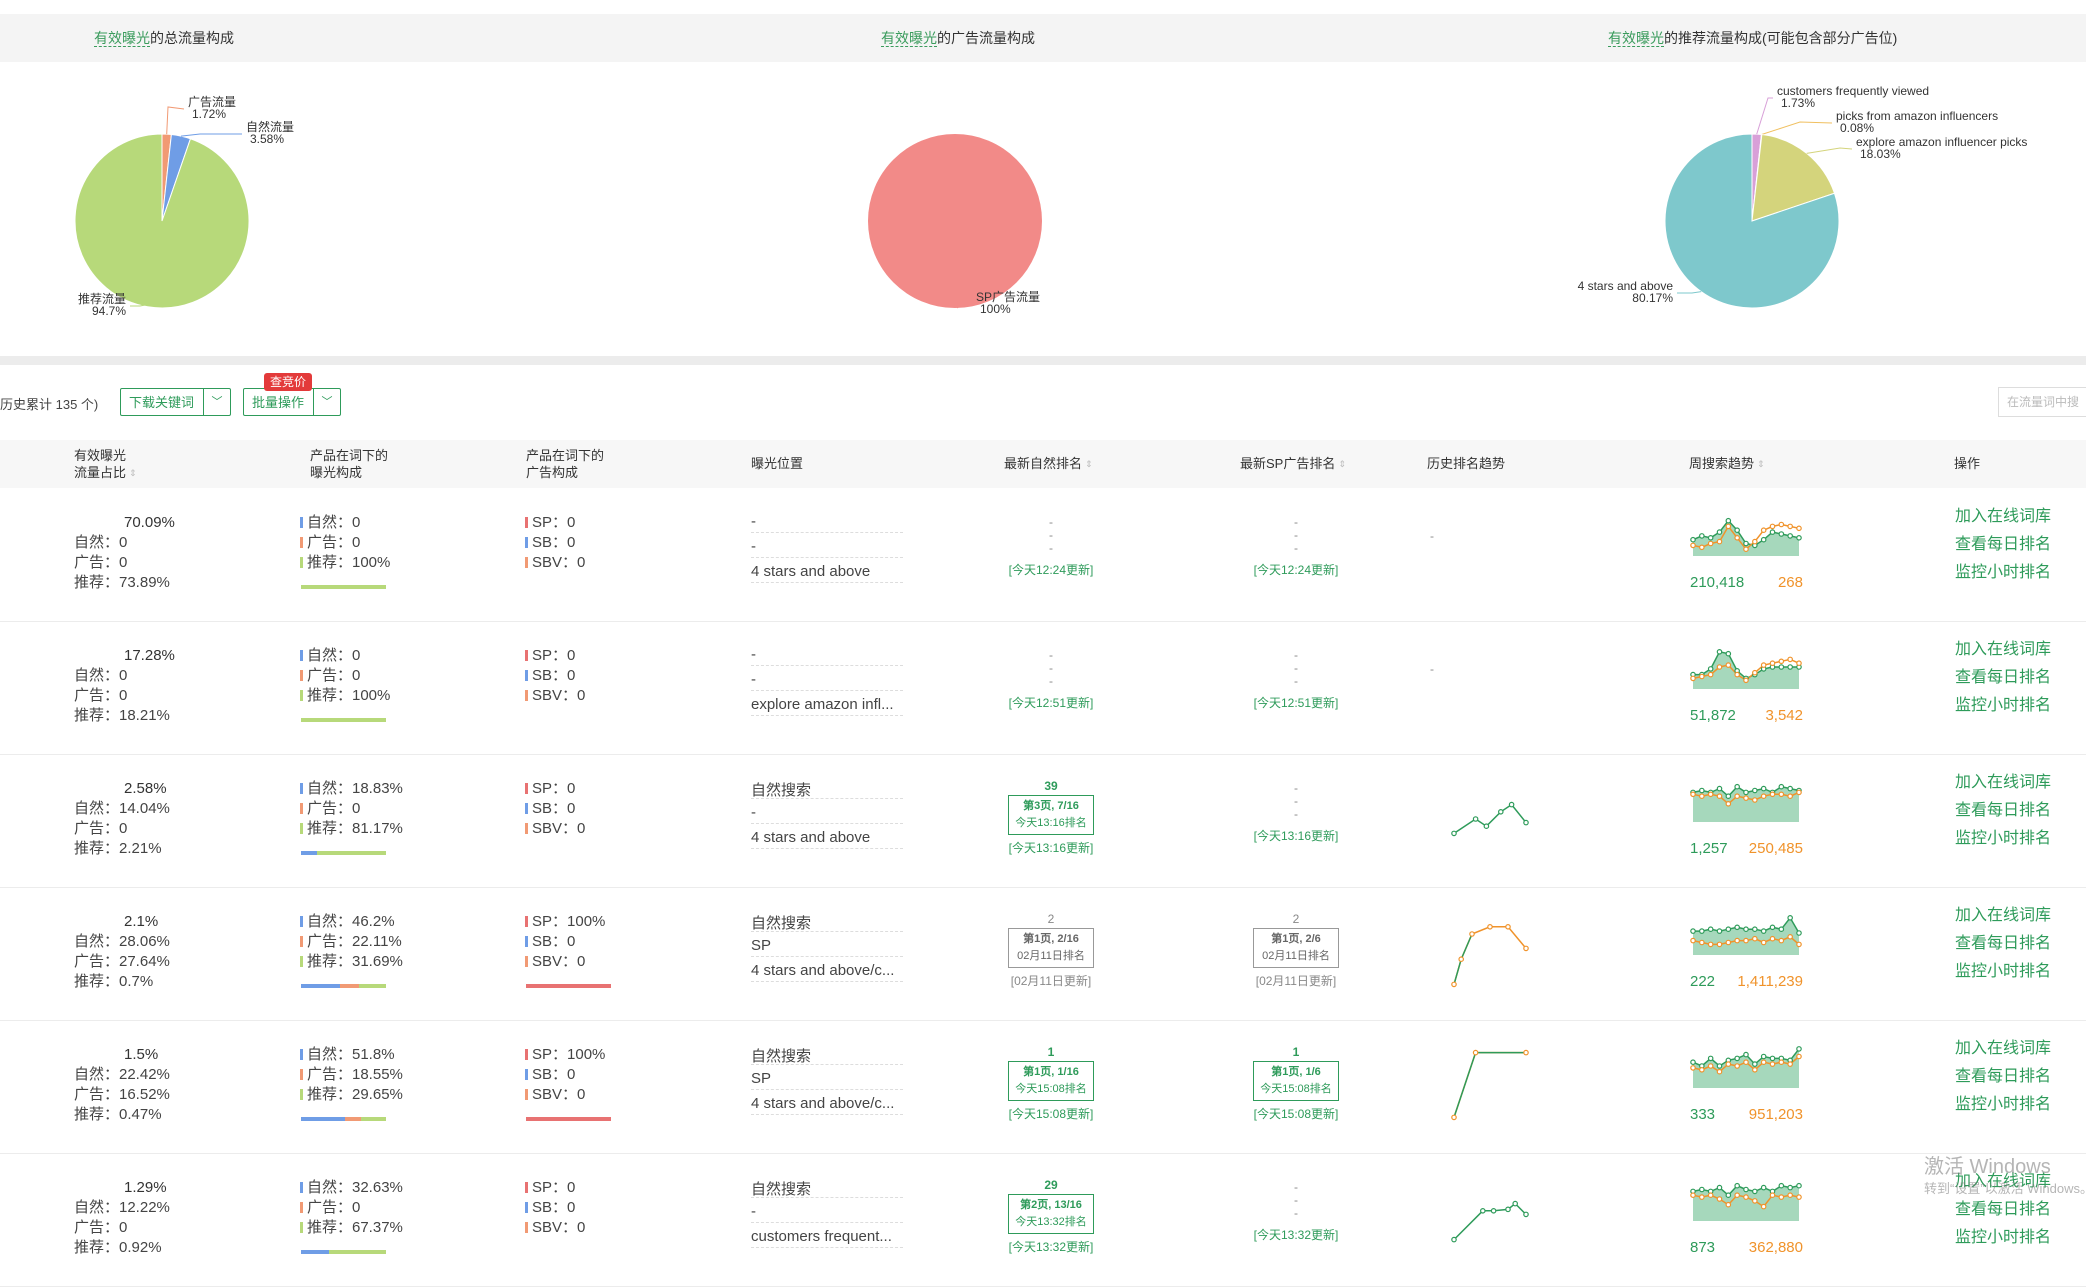 The image size is (2086, 1287). What do you see at coordinates (209, 114) in the screenshot?
I see `pie-slice-percent: 1.72%` at bounding box center [209, 114].